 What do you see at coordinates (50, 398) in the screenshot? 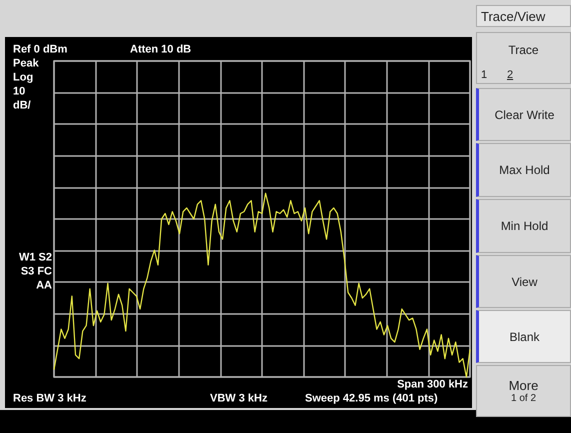
I see `text: Res BW 3 kHz` at bounding box center [50, 398].